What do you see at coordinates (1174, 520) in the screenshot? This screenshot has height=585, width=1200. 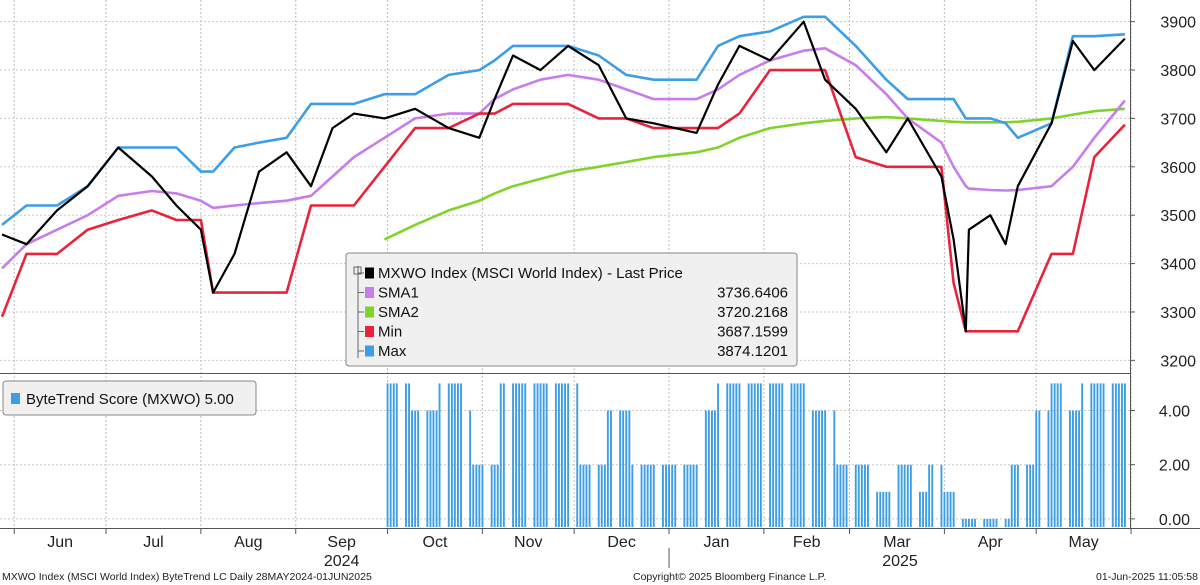 I see `score-y-tick-label: 0.00` at bounding box center [1174, 520].